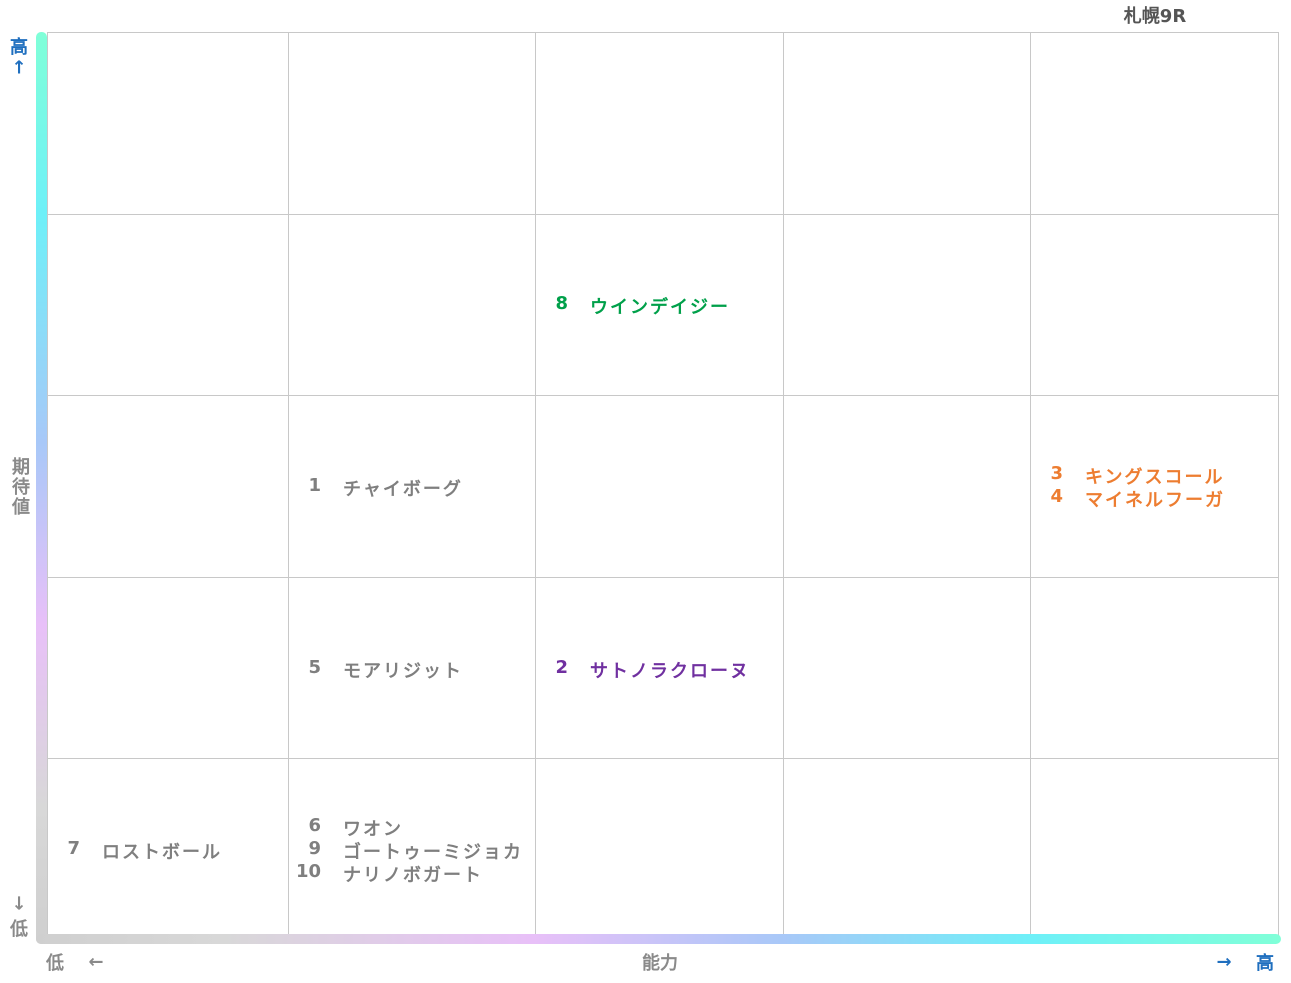  I want to click on y-axis-bar, so click(41, 488).